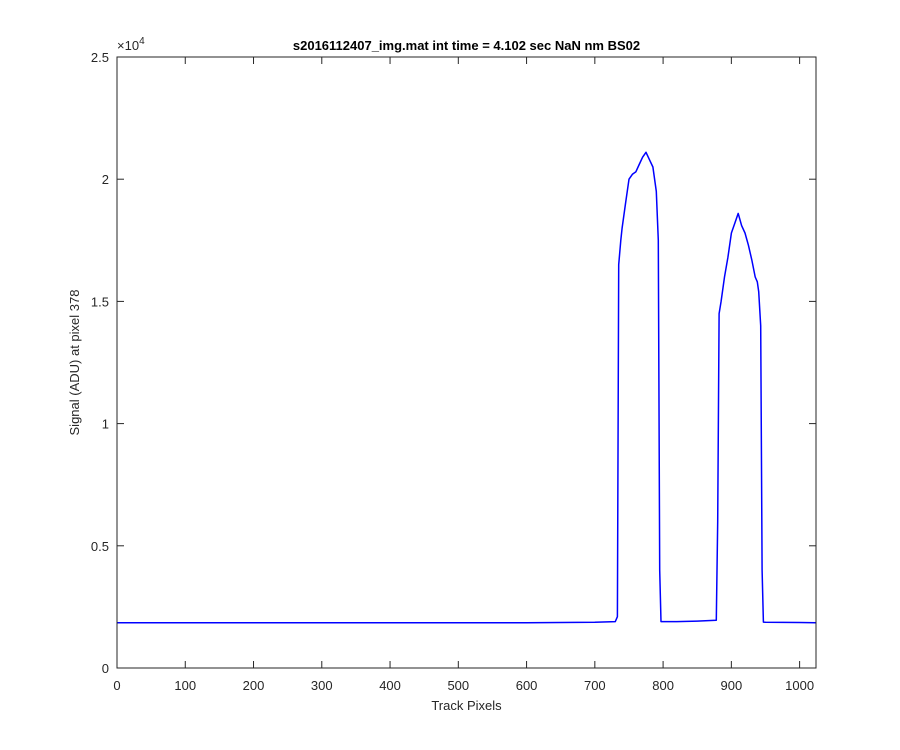  Describe the element at coordinates (527, 685) in the screenshot. I see `x-tick-label: 600` at that location.